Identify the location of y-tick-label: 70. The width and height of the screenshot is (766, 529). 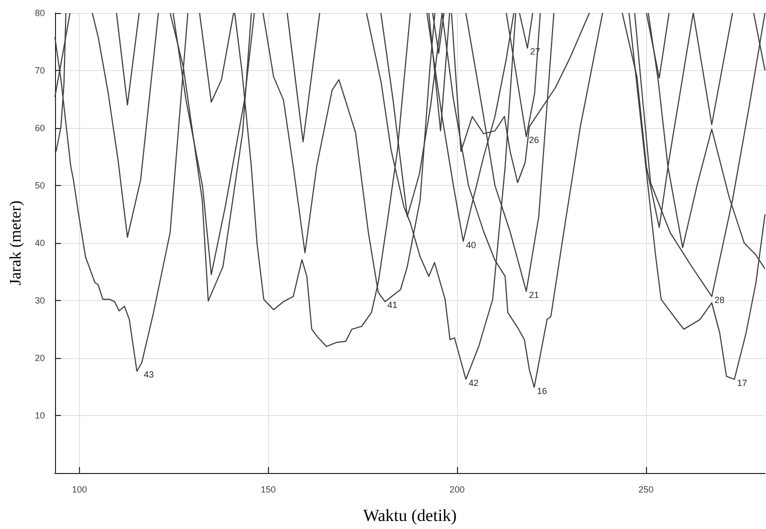
(39, 71).